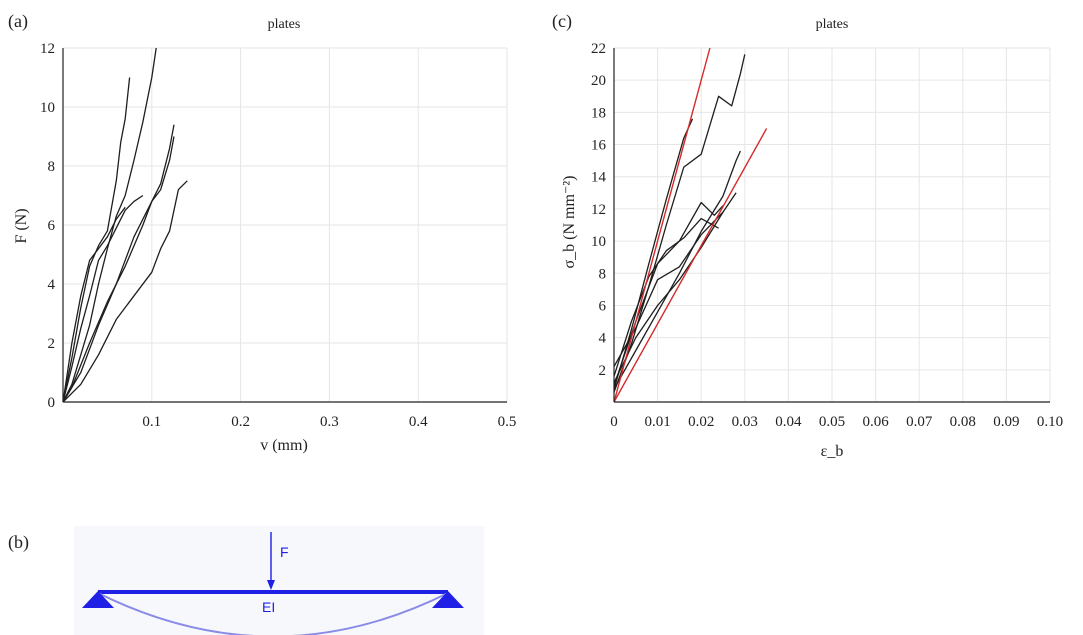 The image size is (1083, 635). I want to click on panel-c-series, so click(679, 223).